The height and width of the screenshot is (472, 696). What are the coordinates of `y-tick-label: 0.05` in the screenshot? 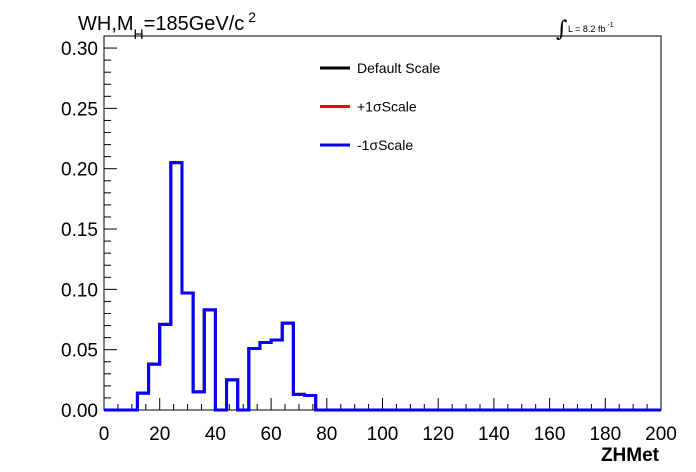 It's located at (79, 351).